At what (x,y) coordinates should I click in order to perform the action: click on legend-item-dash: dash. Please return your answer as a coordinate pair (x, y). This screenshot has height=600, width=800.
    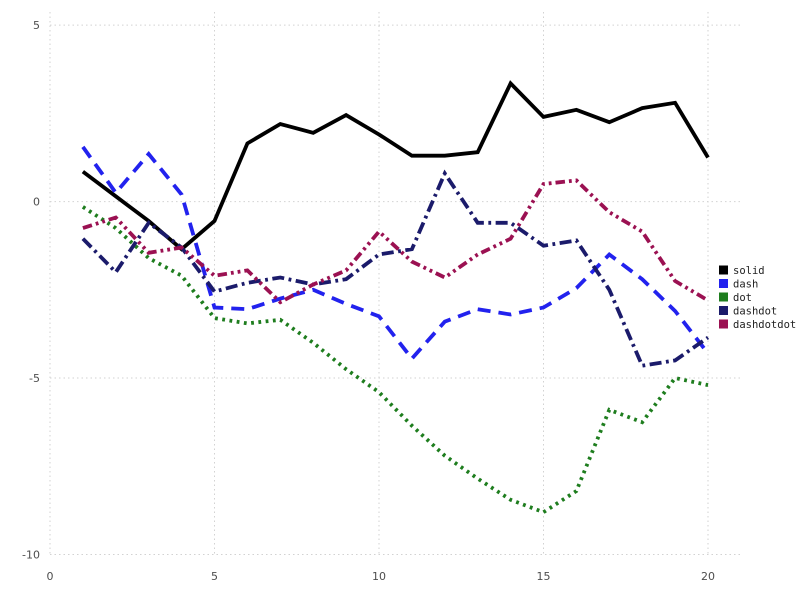
    Looking at the image, I should click on (738, 285).